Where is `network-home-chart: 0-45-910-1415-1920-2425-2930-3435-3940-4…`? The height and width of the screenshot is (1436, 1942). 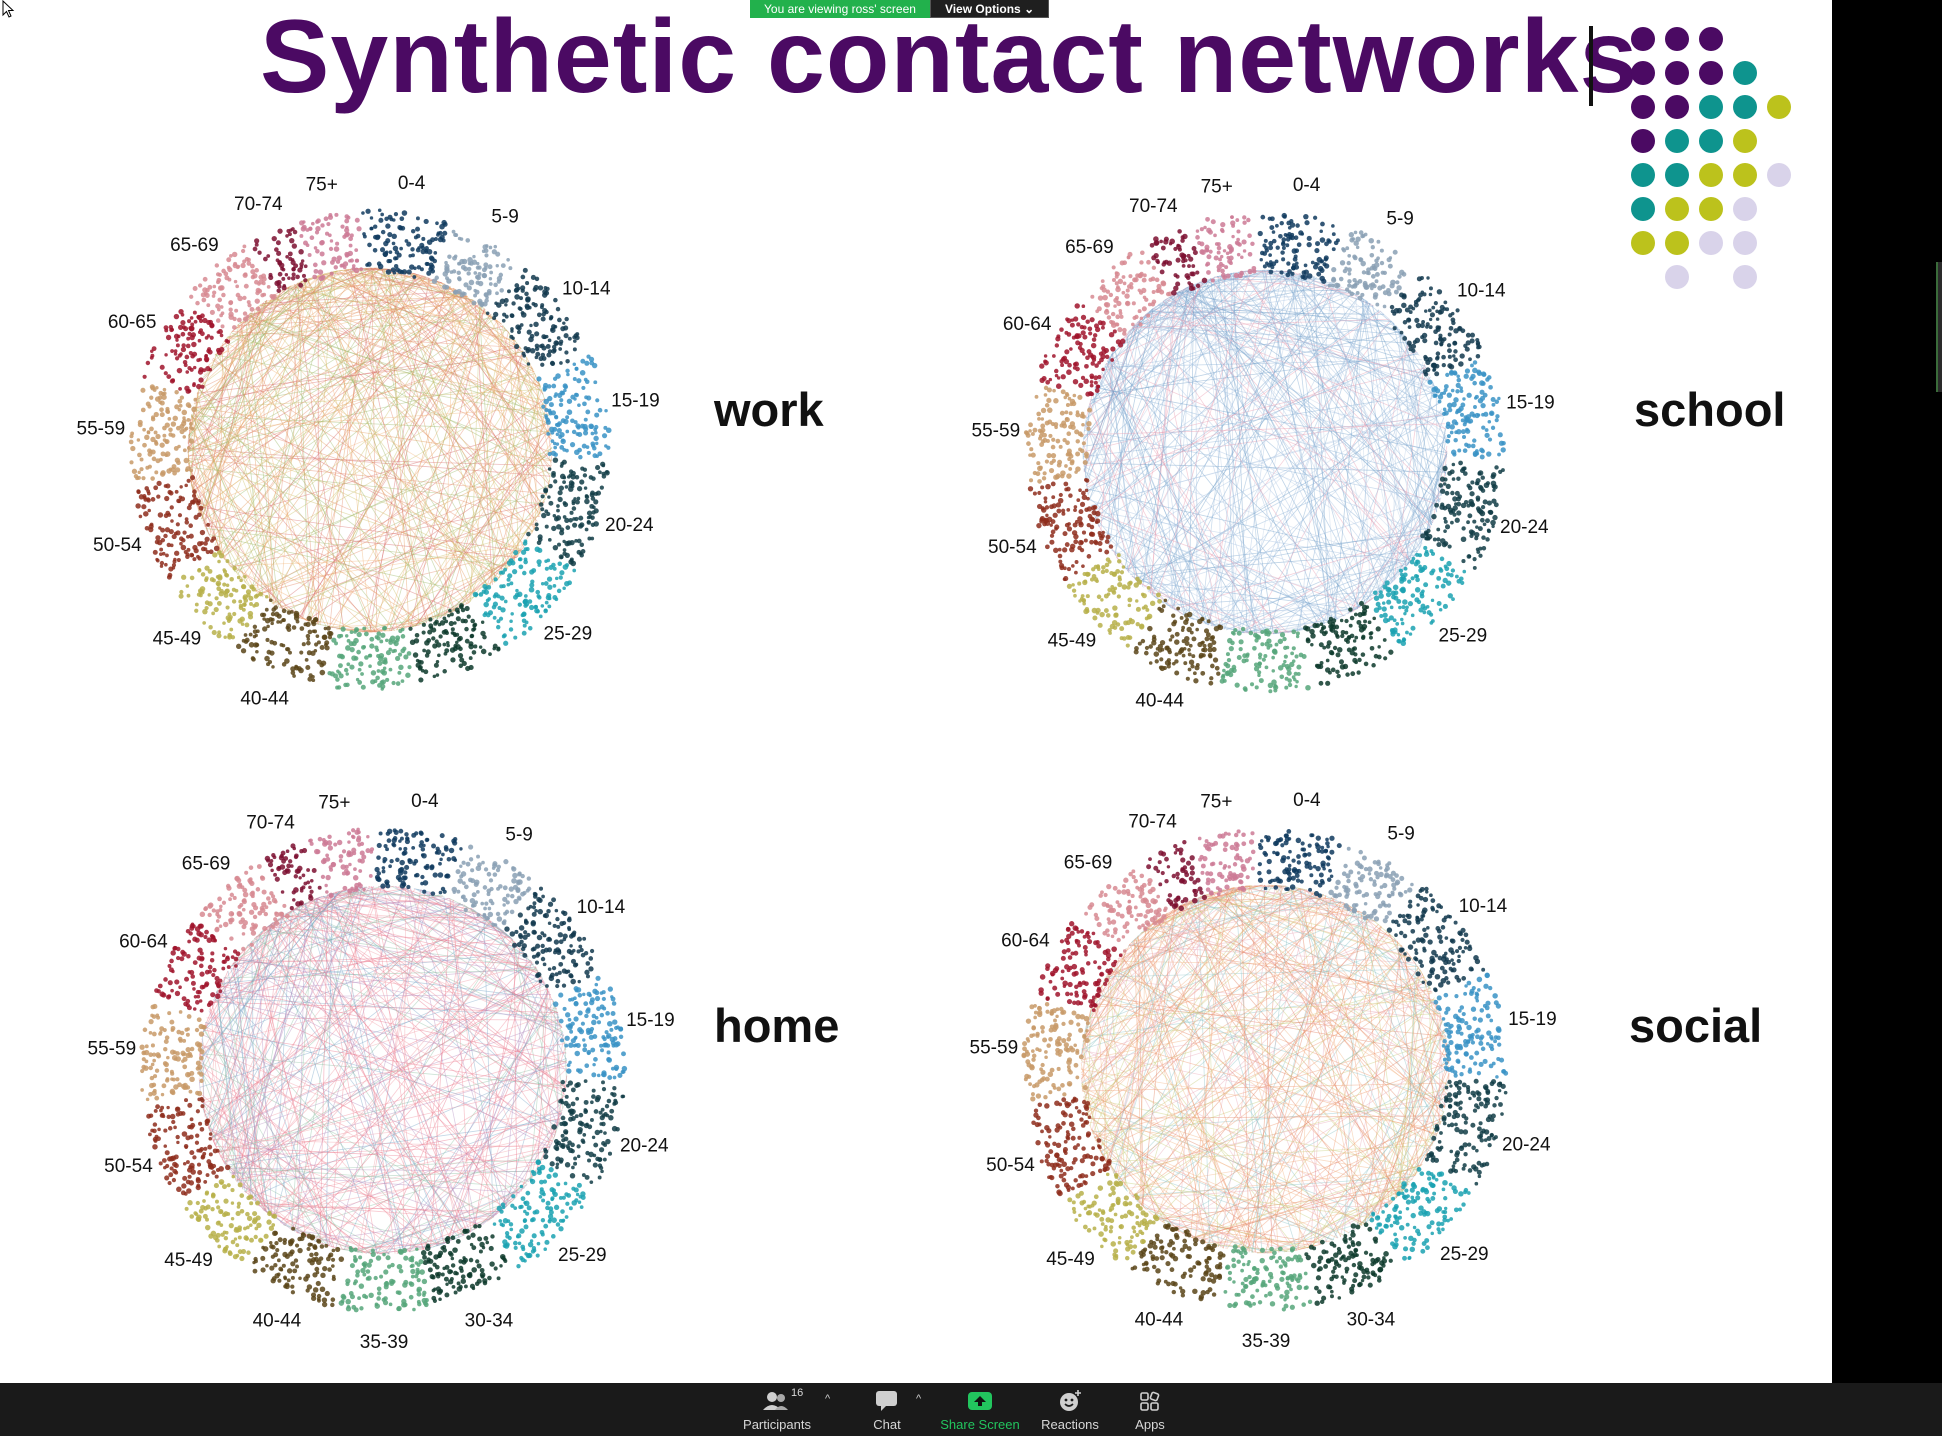 network-home-chart: 0-45-910-1415-1920-2425-2930-3435-3940-4… is located at coordinates (381, 1072).